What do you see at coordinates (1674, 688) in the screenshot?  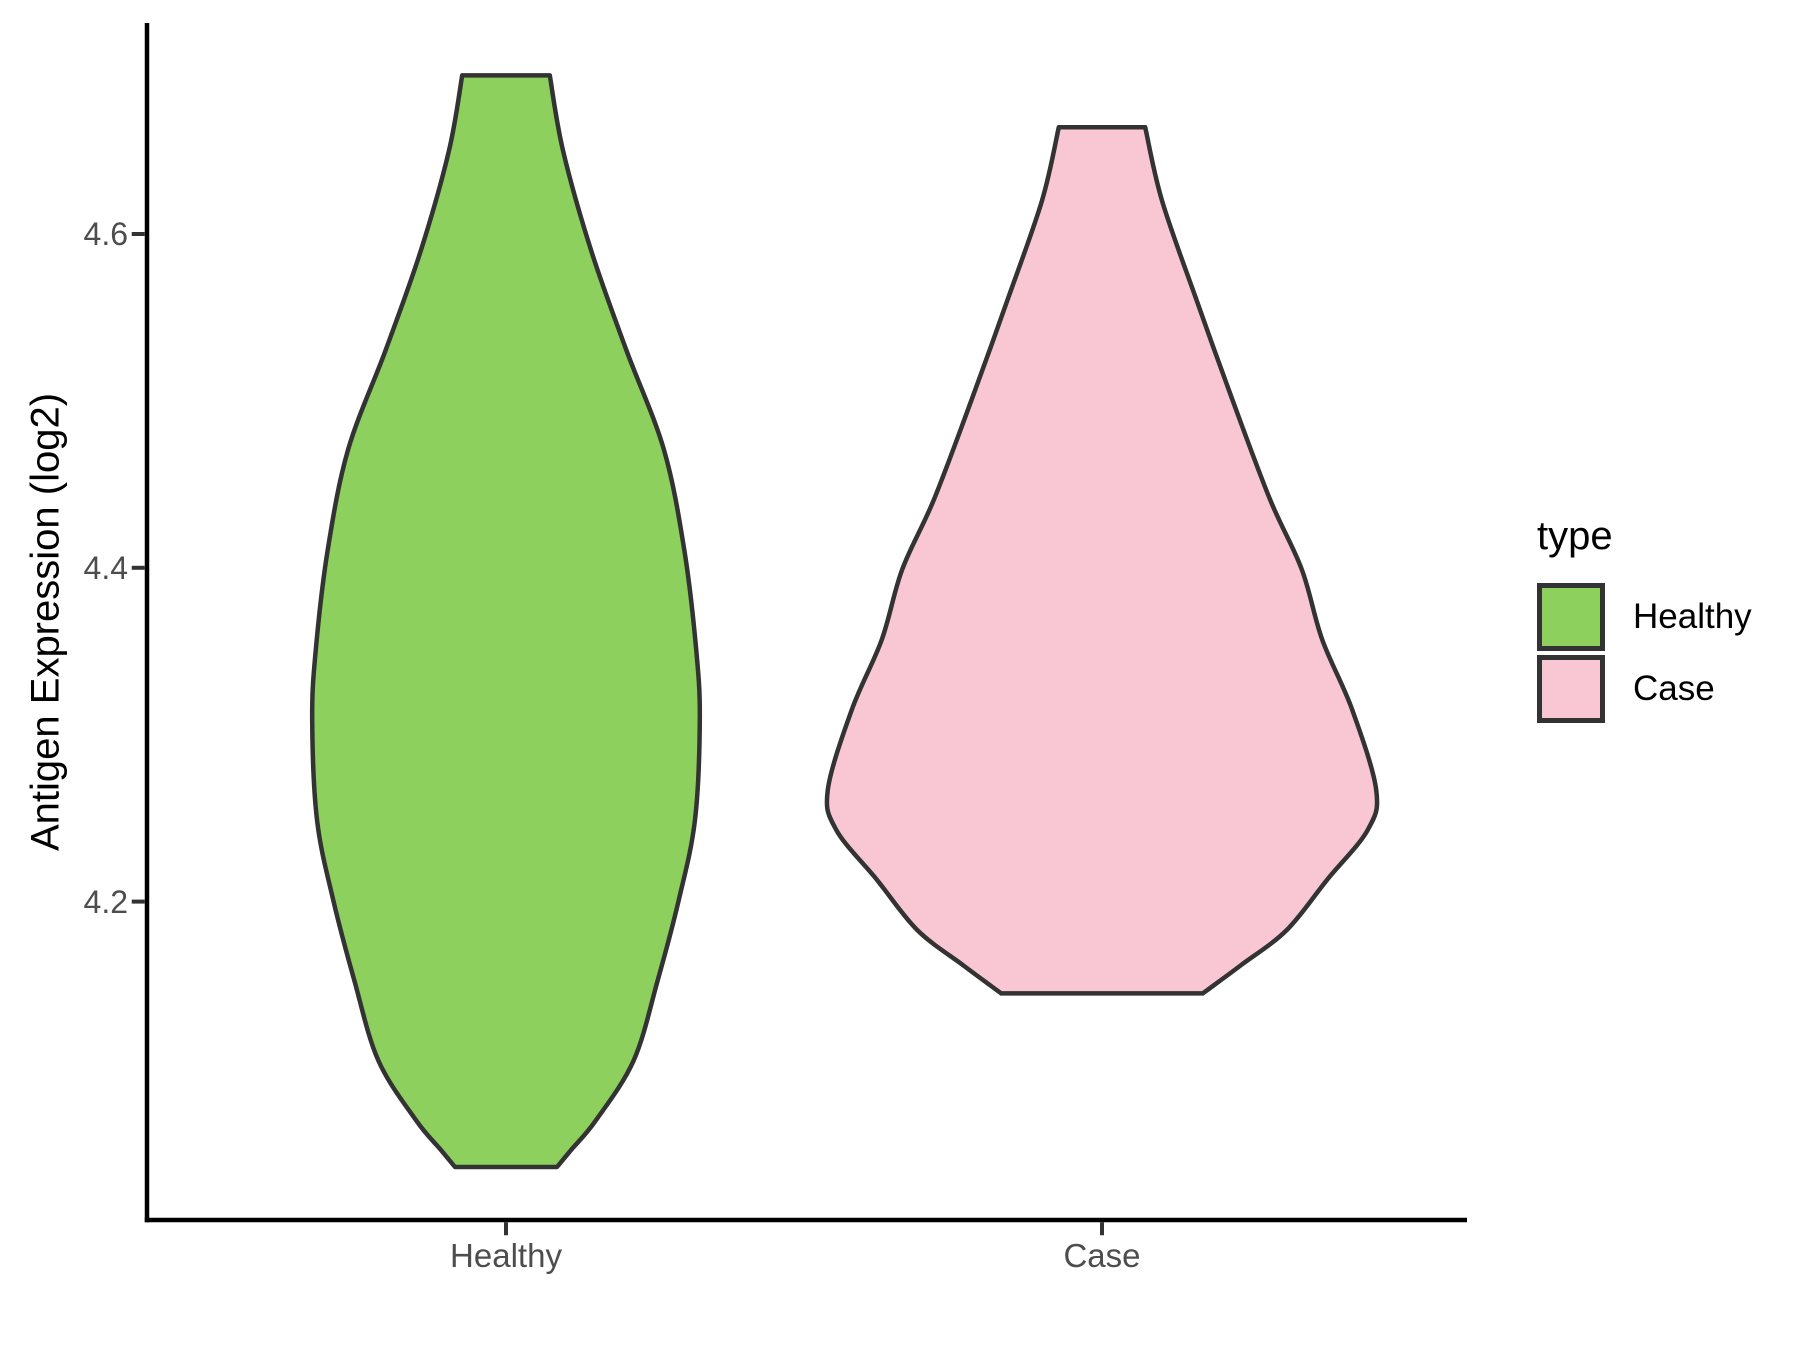 I see `legend-label: Case` at bounding box center [1674, 688].